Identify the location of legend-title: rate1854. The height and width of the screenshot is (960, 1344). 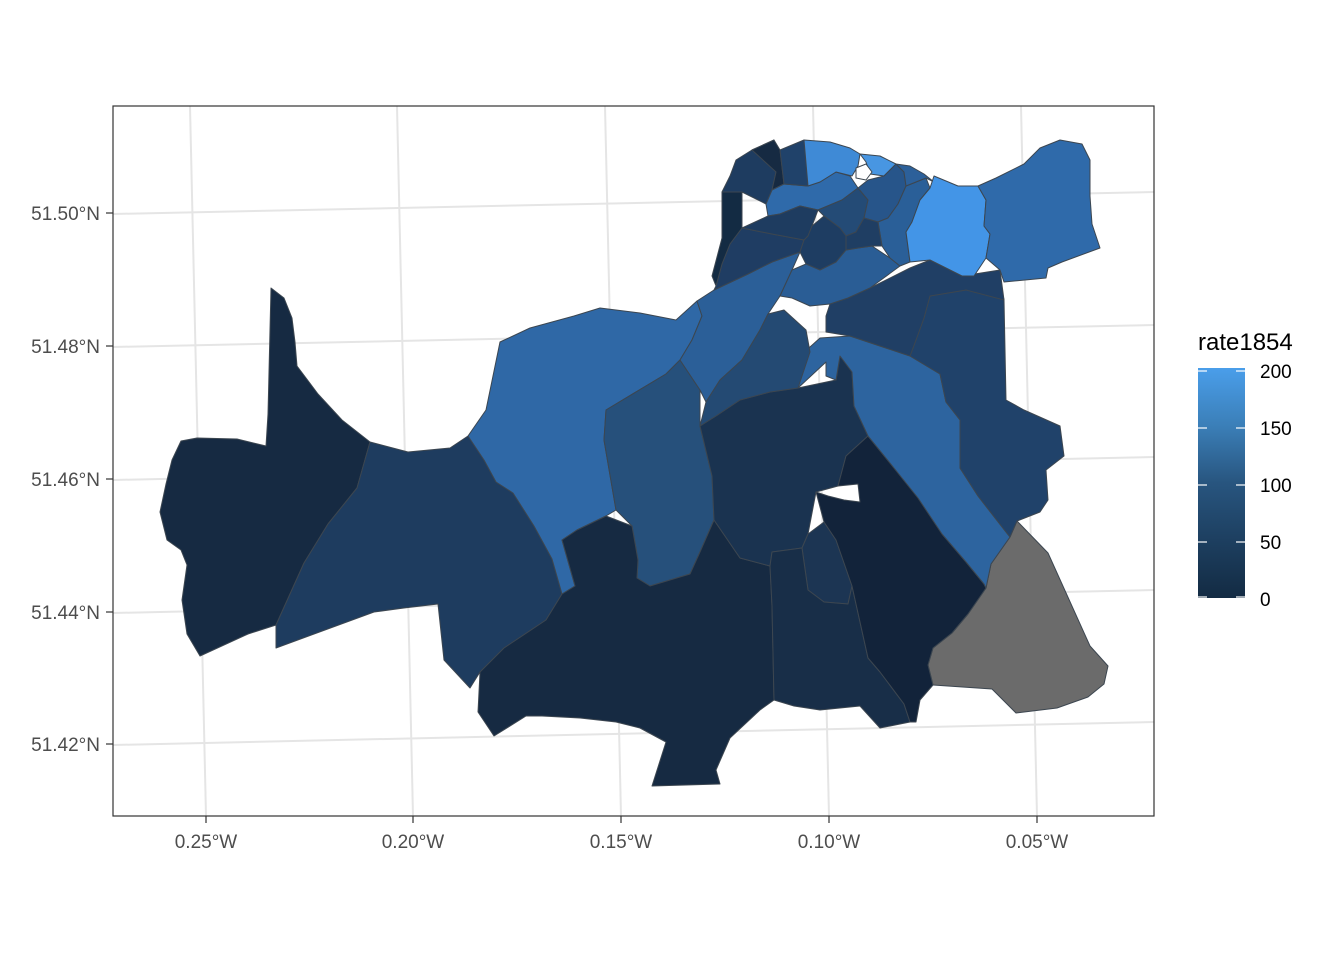
(1245, 342).